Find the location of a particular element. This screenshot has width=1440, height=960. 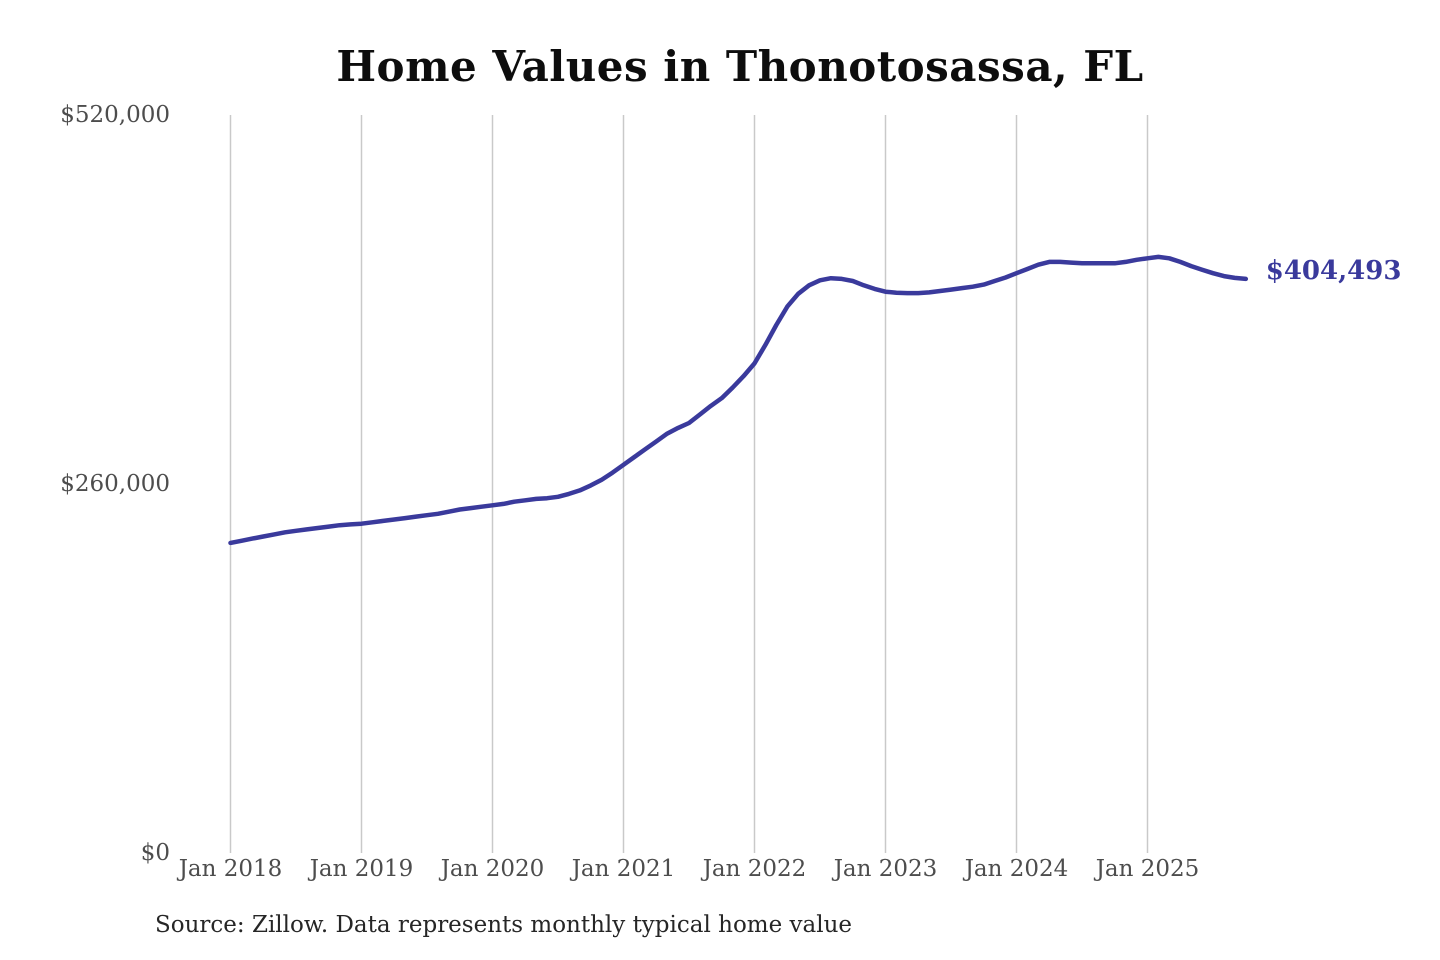

x-tick-label: Jan 2020 is located at coordinates (492, 869).